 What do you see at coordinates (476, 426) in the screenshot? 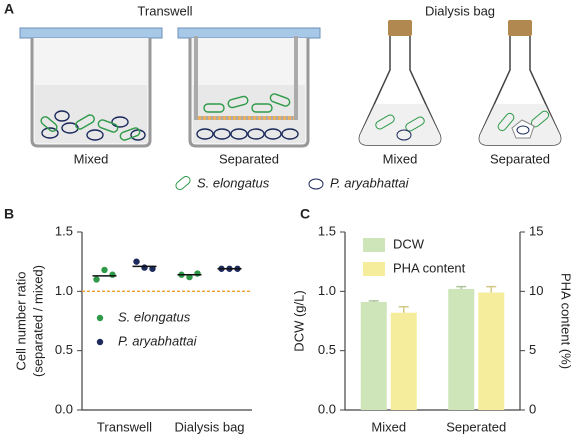
I see `x-tick-label: Seperated` at bounding box center [476, 426].